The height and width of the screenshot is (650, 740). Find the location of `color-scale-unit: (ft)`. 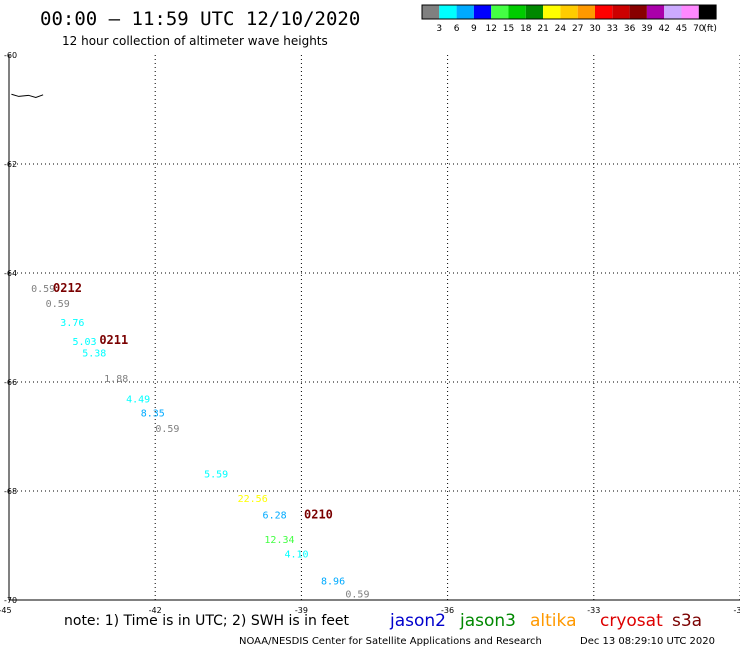

color-scale-unit: (ft) is located at coordinates (710, 29).